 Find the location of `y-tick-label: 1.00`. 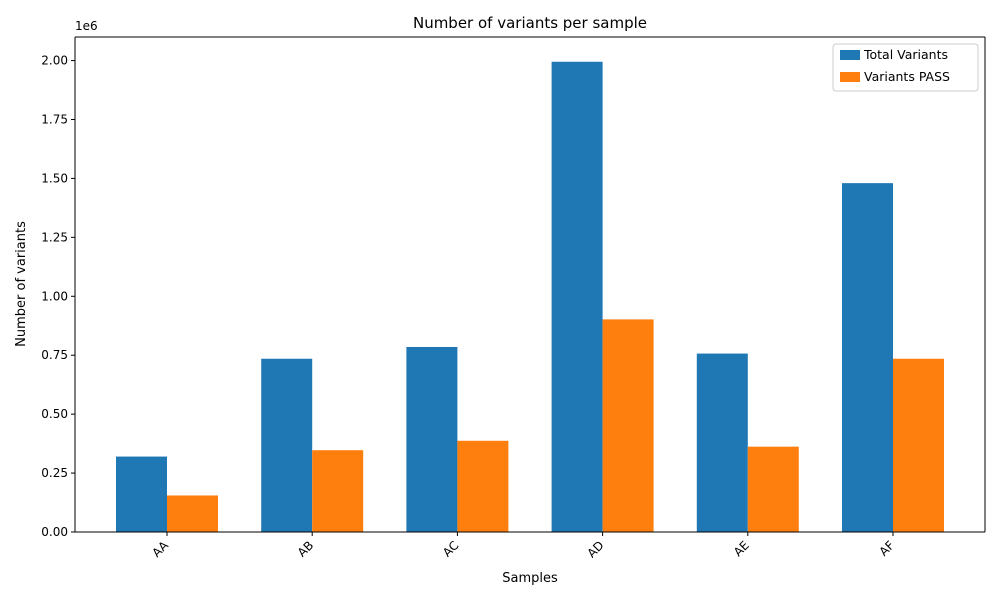

y-tick-label: 1.00 is located at coordinates (54, 296).